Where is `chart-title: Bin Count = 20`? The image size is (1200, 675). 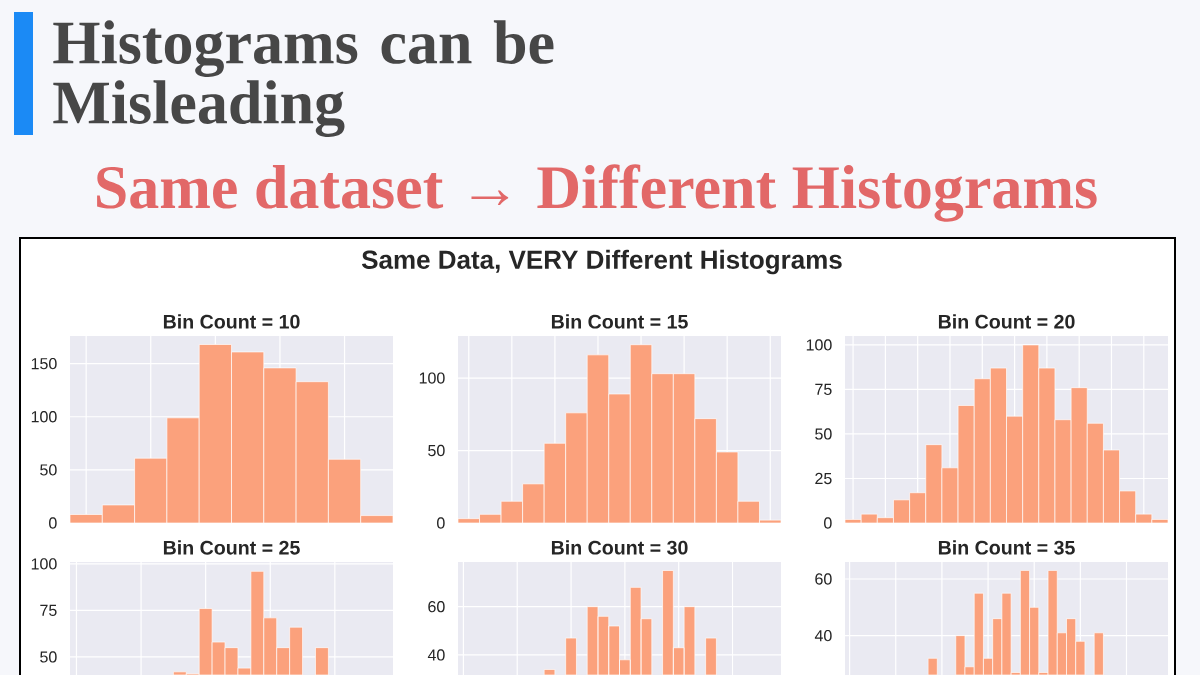
chart-title: Bin Count = 20 is located at coordinates (1006, 321).